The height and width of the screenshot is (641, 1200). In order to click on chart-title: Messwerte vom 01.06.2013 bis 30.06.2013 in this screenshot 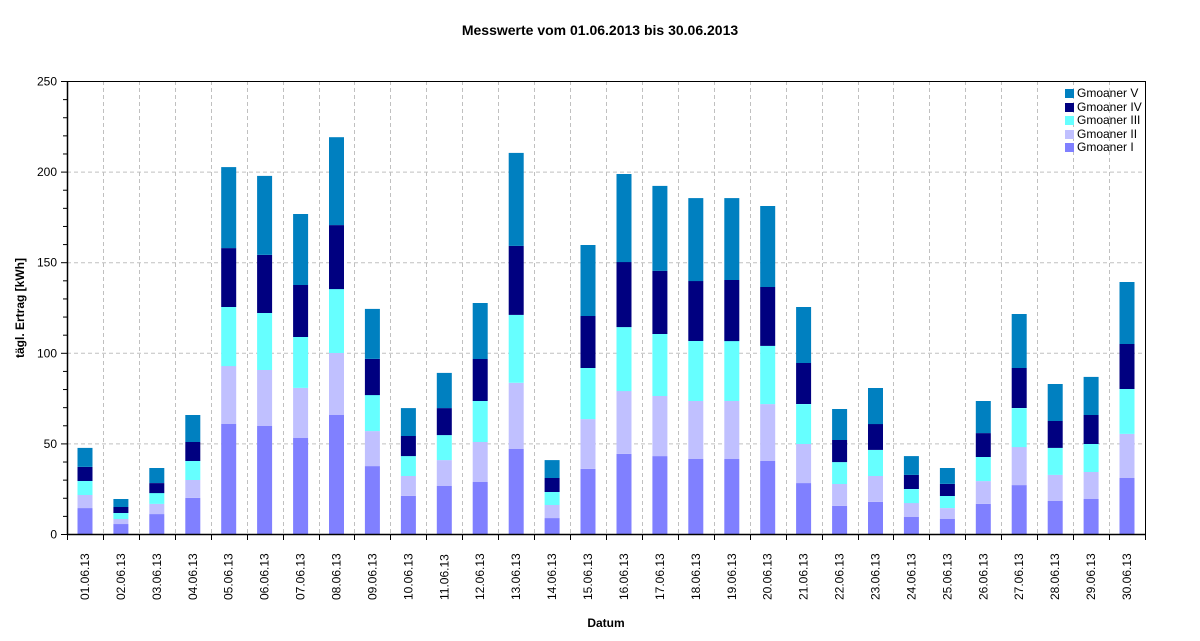, I will do `click(600, 30)`.